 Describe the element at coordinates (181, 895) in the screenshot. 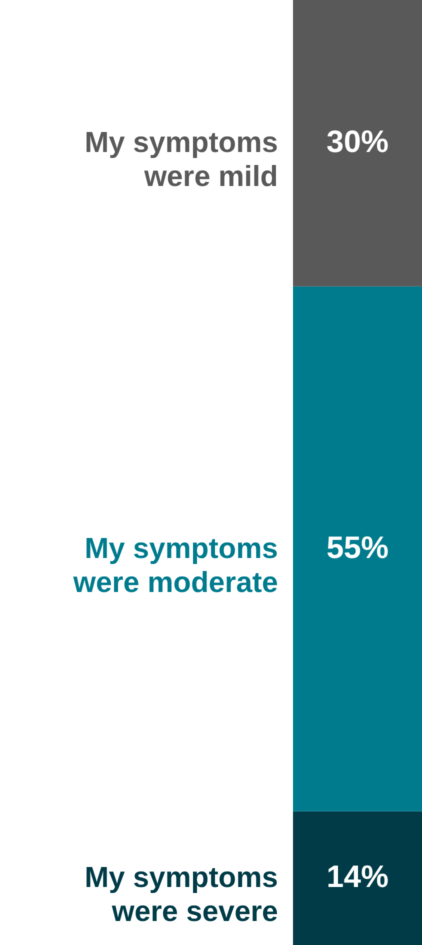

I see `series-label: My symptoms were severe` at that location.